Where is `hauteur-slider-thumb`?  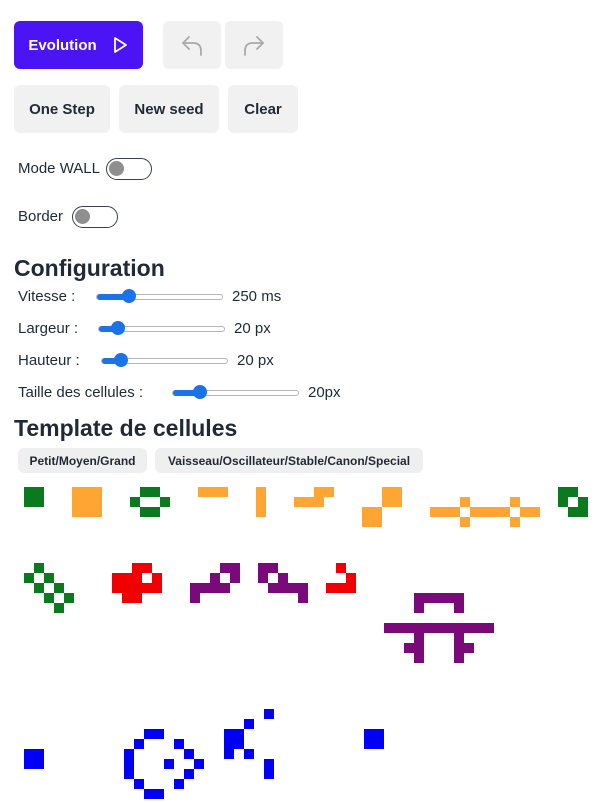 hauteur-slider-thumb is located at coordinates (121, 360).